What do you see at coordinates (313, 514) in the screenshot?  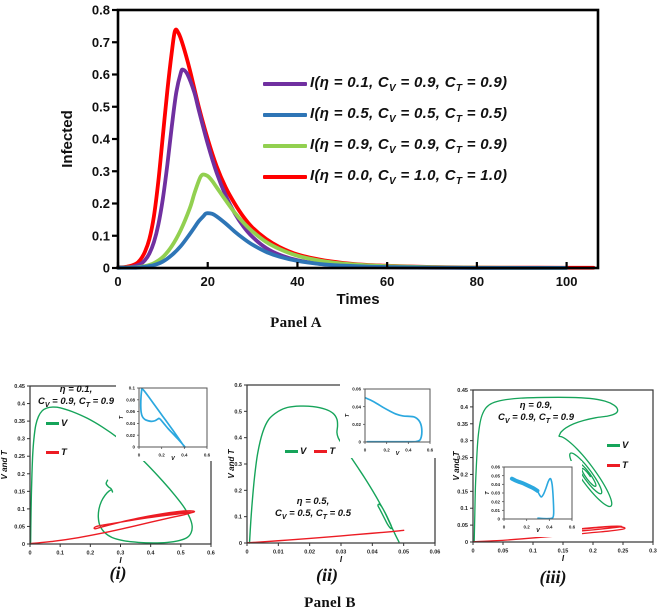 I see `subplot-ii-title-line2: CV = 0.5, CT = 0.5` at bounding box center [313, 514].